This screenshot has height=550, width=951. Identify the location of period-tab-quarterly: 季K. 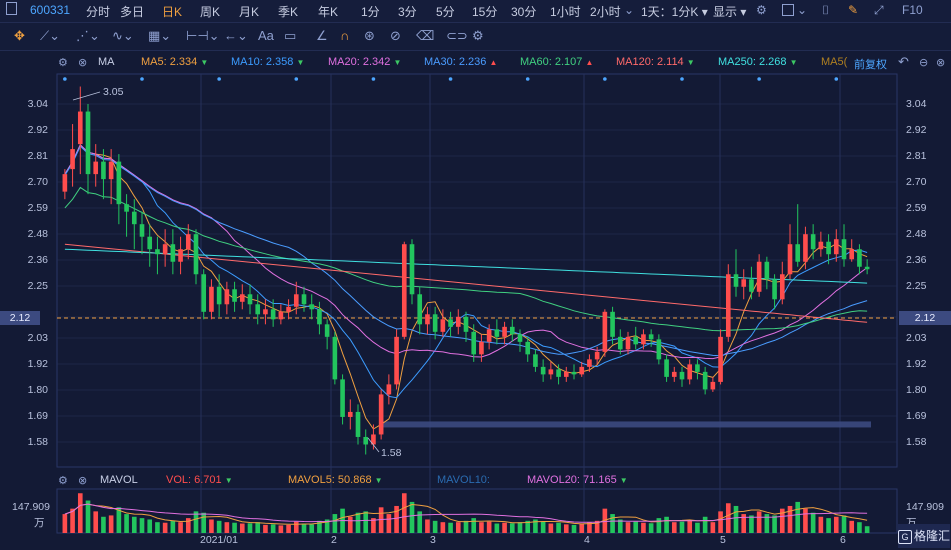
(288, 12).